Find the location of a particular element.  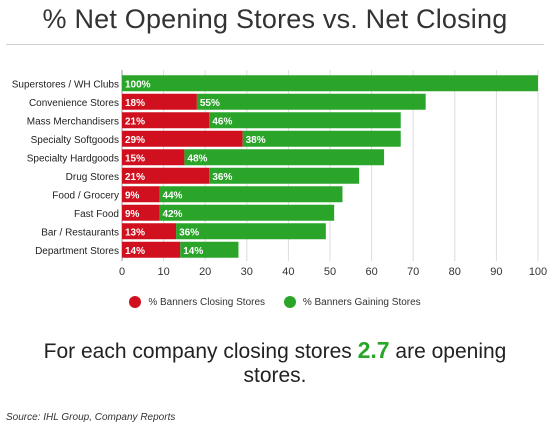

x-tick-label-50: 50 is located at coordinates (330, 272).